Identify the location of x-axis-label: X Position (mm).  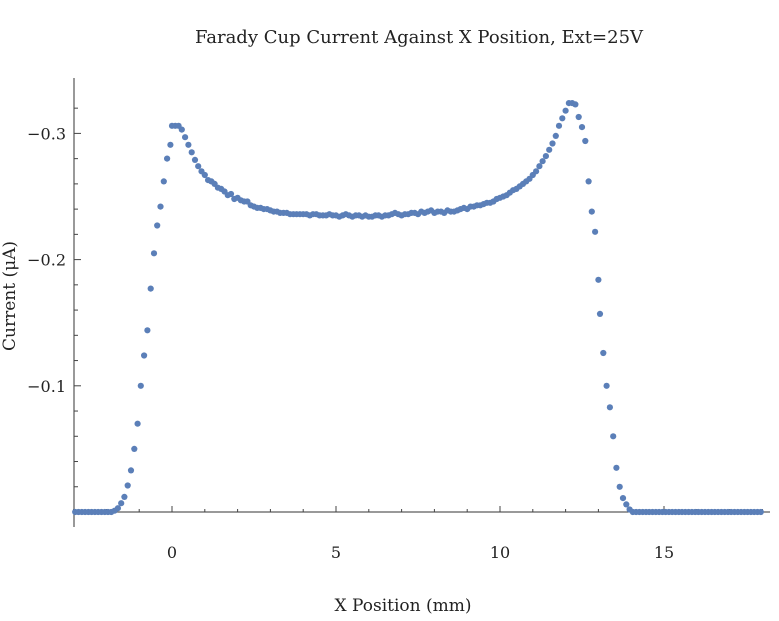
(402, 606).